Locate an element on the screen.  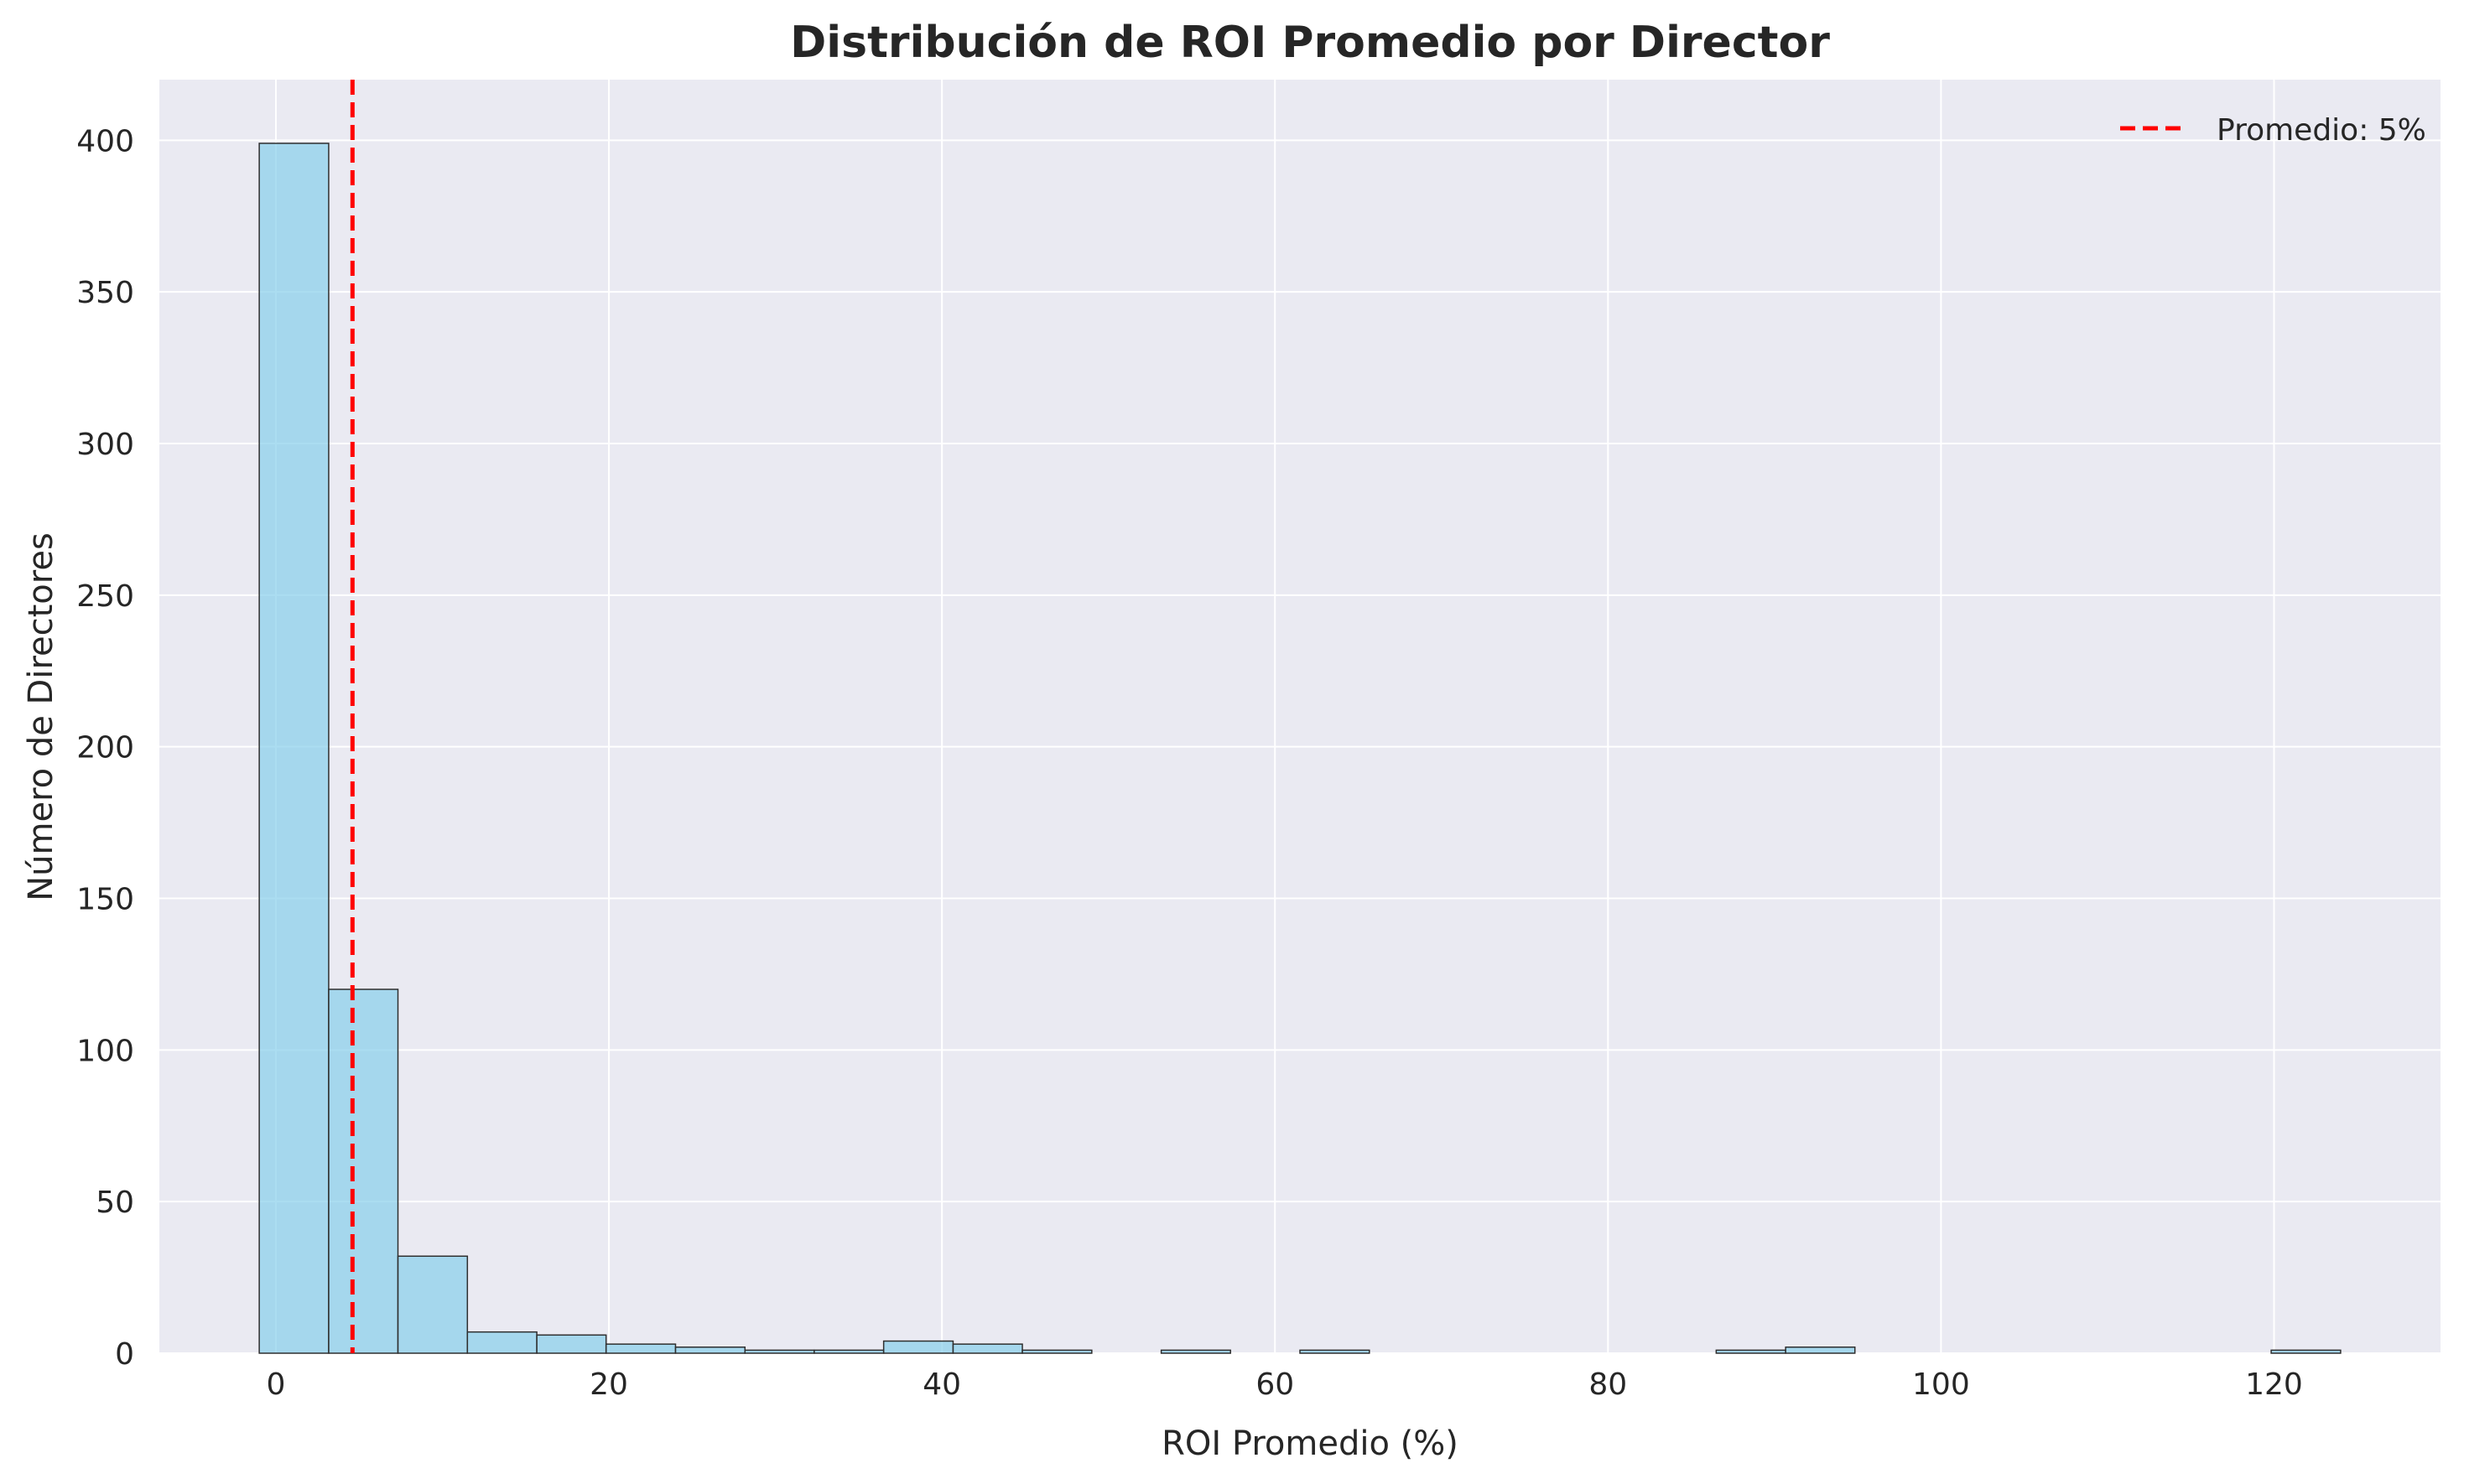
x-tick-label: 0 is located at coordinates (276, 1384).